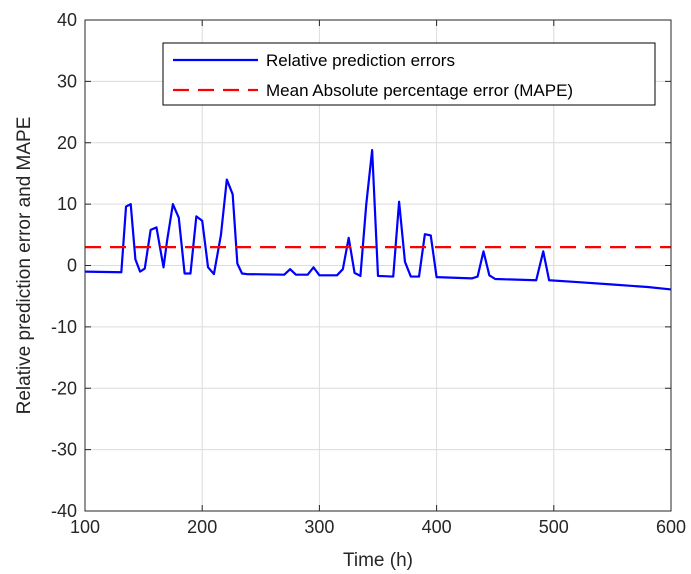  What do you see at coordinates (64, 450) in the screenshot?
I see `y-tick-label: -30` at bounding box center [64, 450].